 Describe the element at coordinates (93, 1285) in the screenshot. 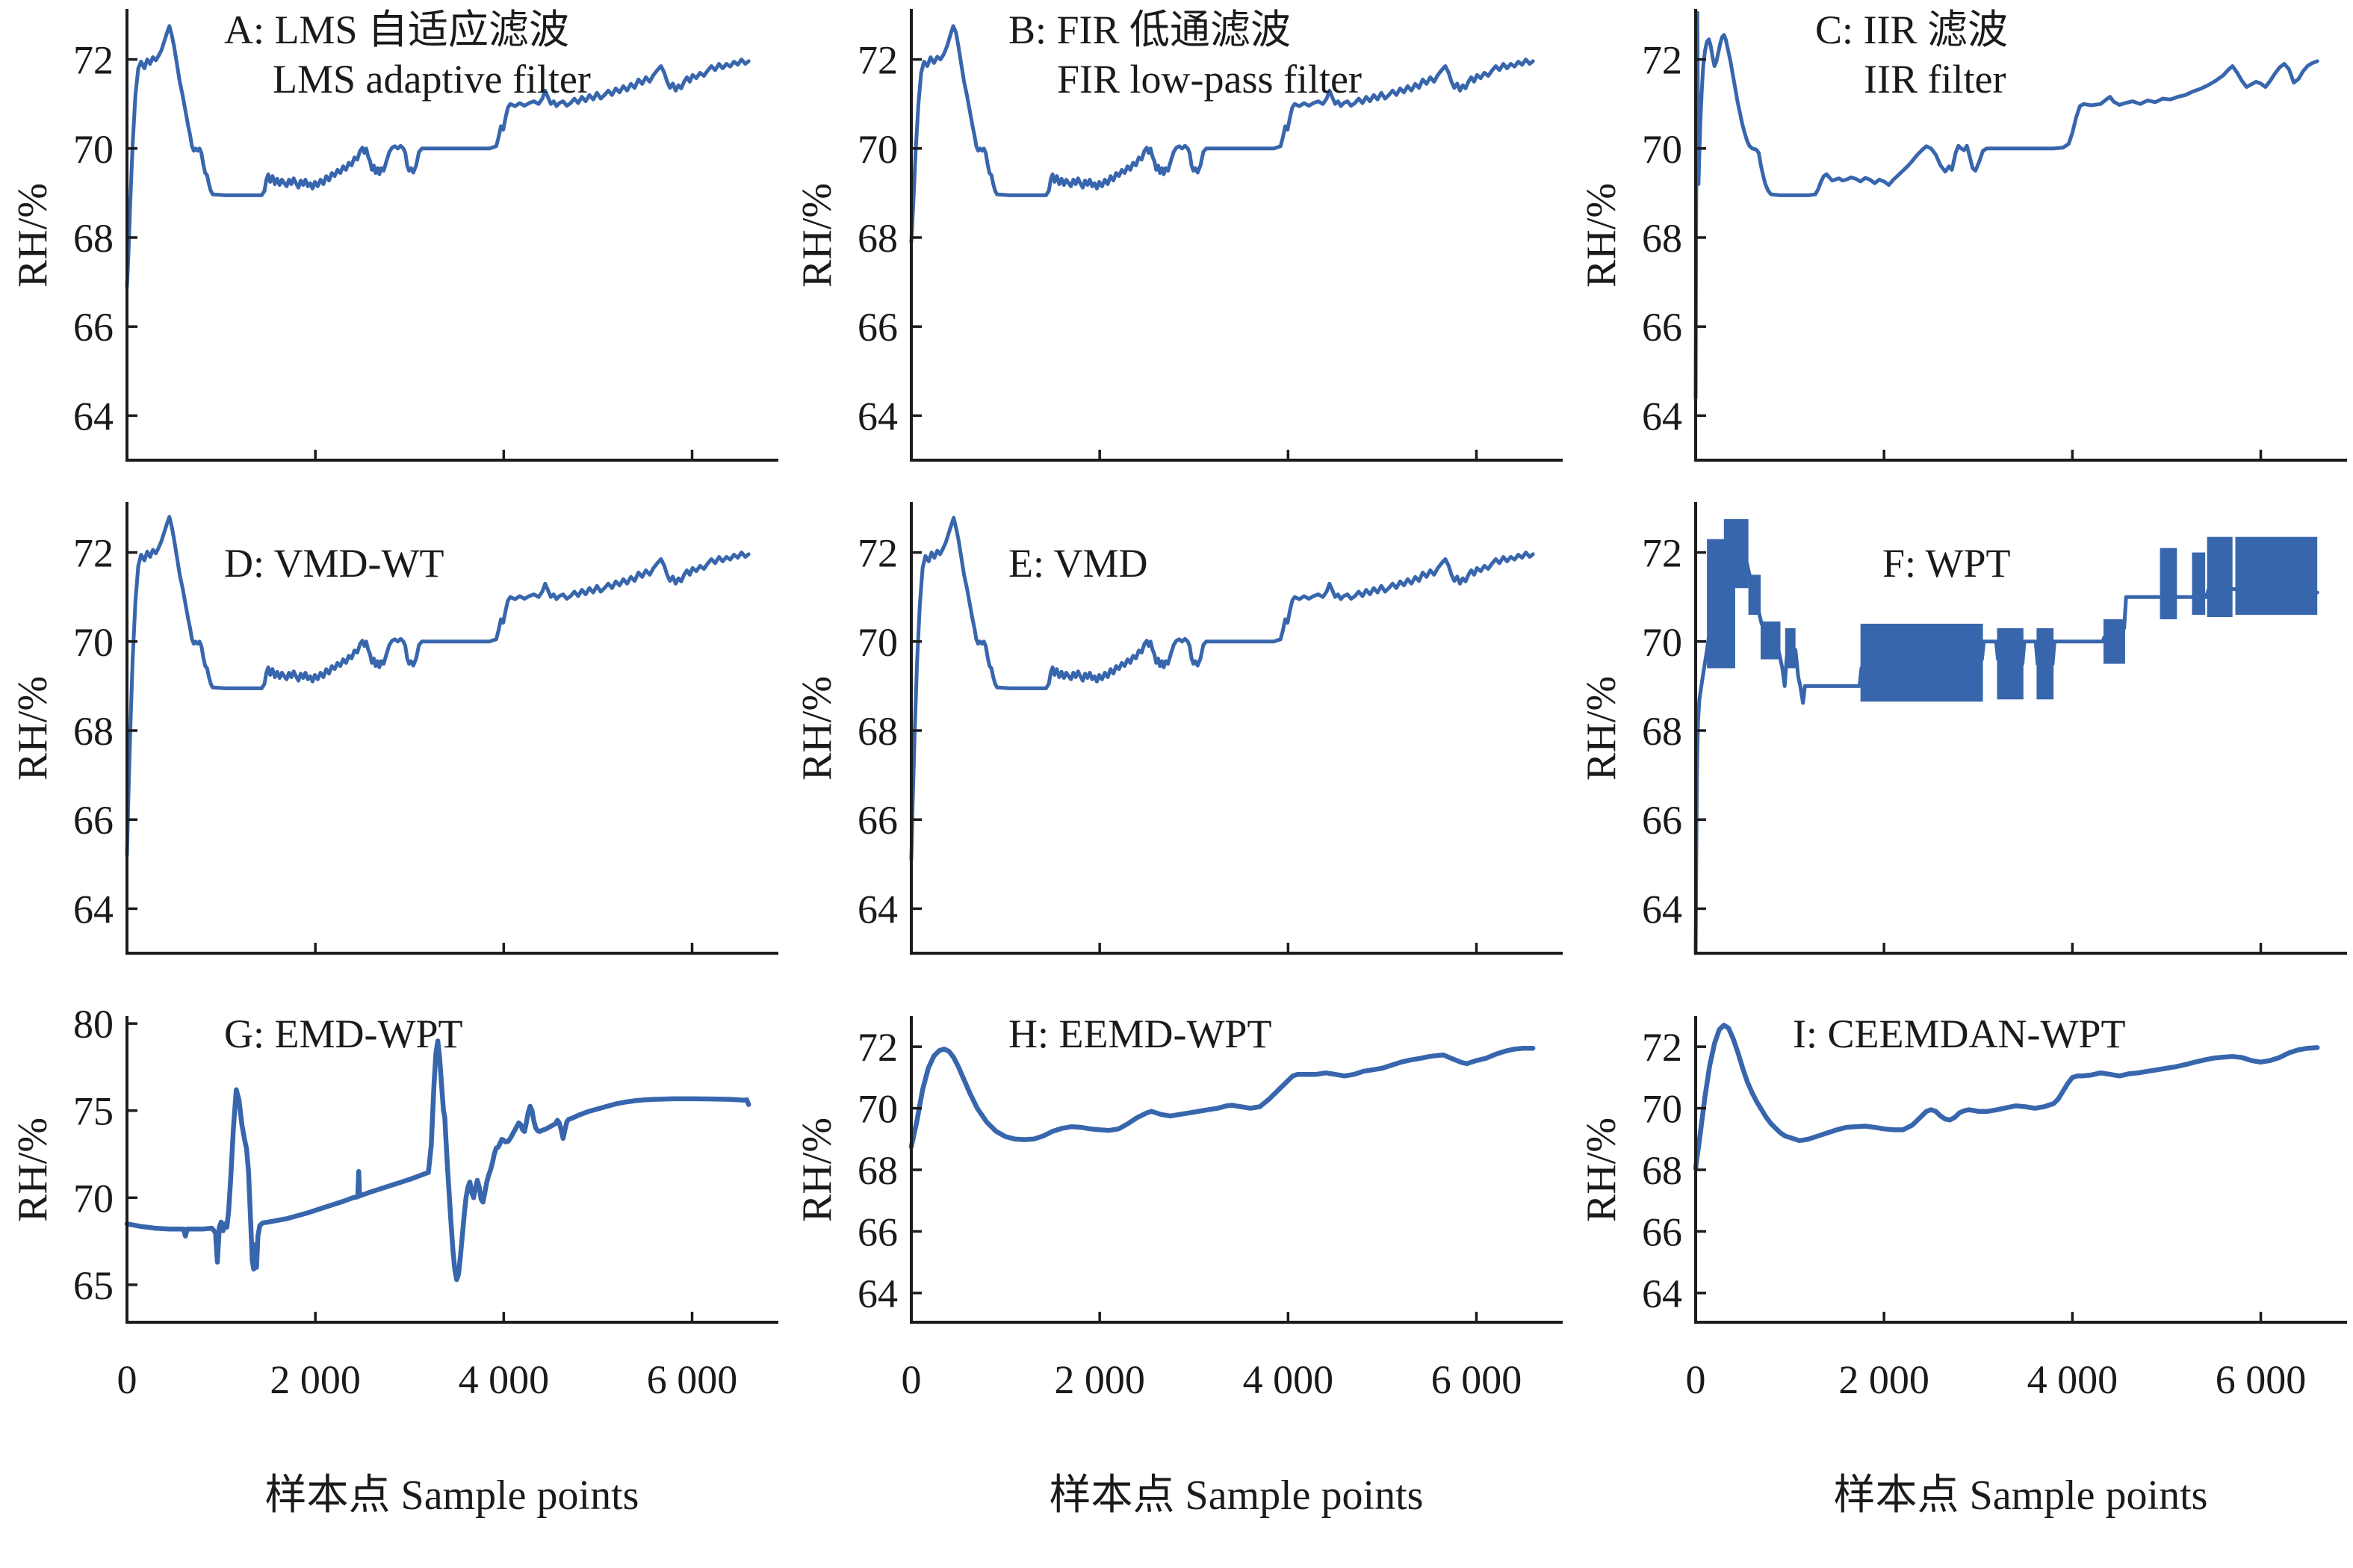

I see `y-tick-label: 65` at that location.